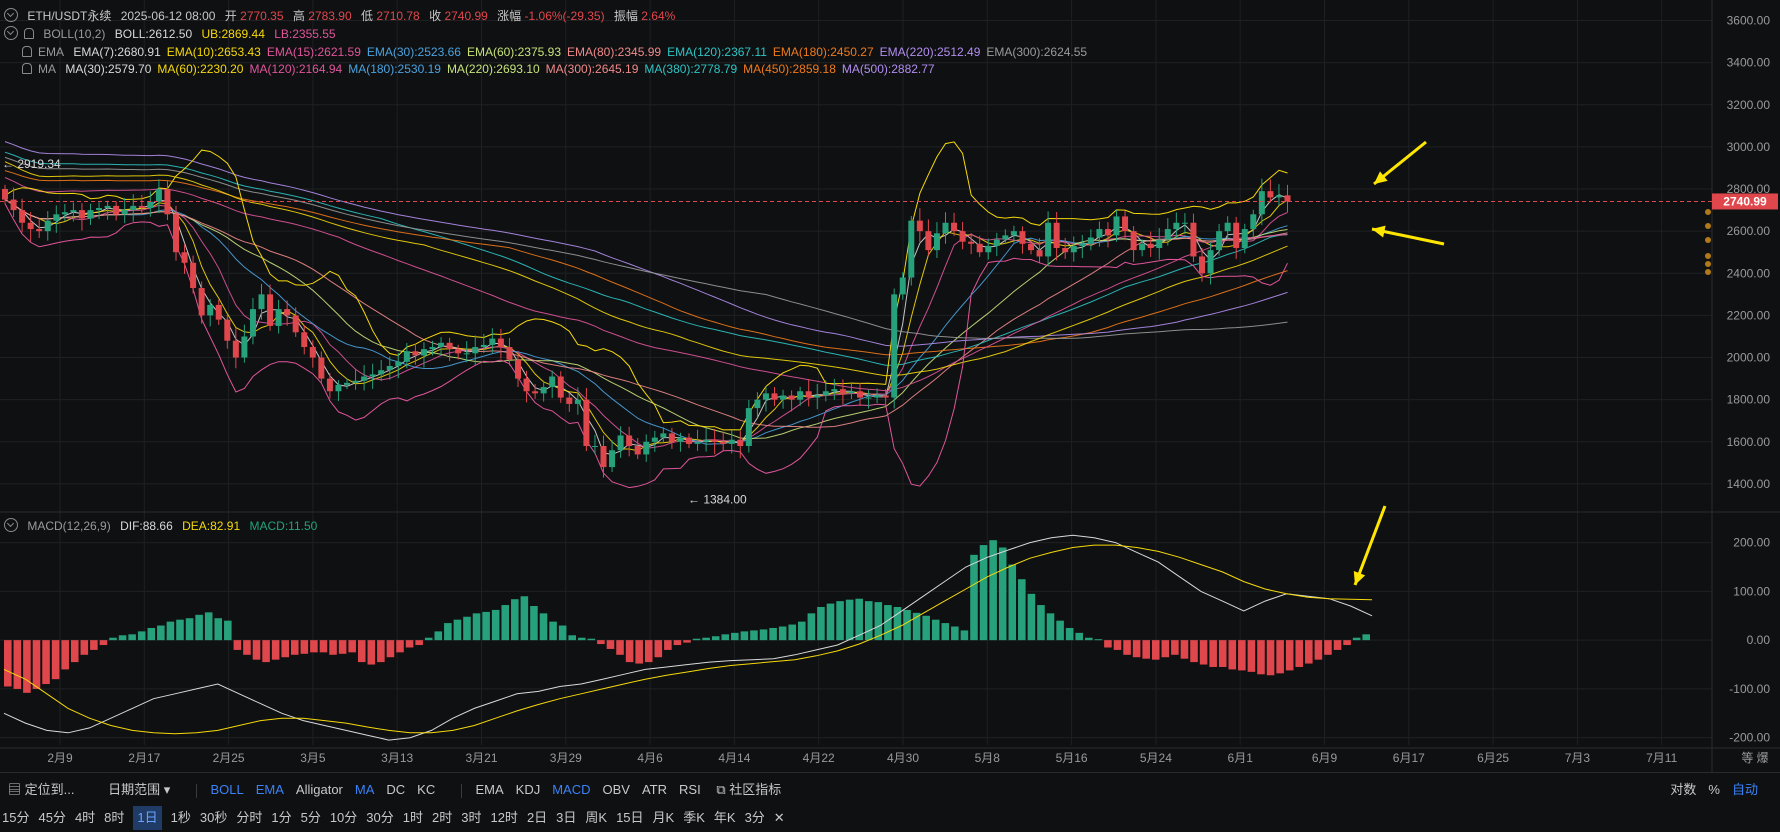 Image resolution: width=1780 pixels, height=832 pixels. Describe the element at coordinates (1683, 789) in the screenshot. I see `scale-option-button: 对数` at that location.